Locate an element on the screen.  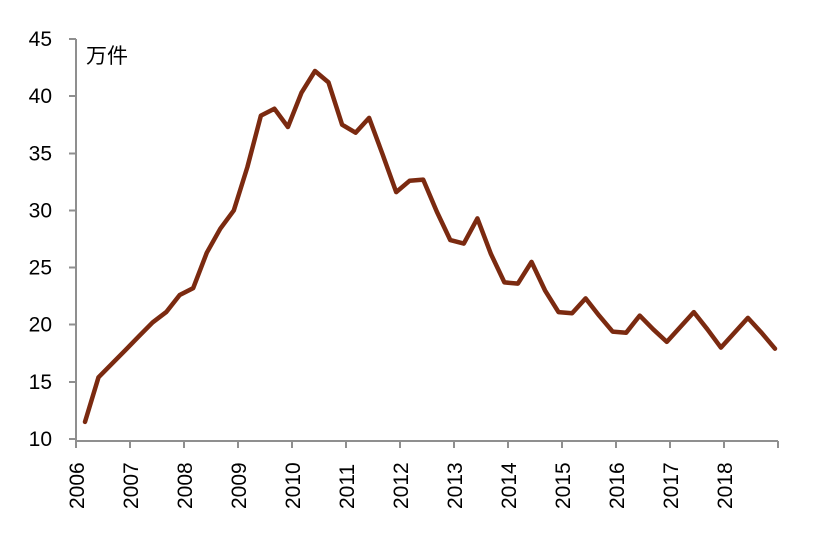
y-axis: 10 15 20 25 30 35 40 45 is located at coordinates (53, 239).